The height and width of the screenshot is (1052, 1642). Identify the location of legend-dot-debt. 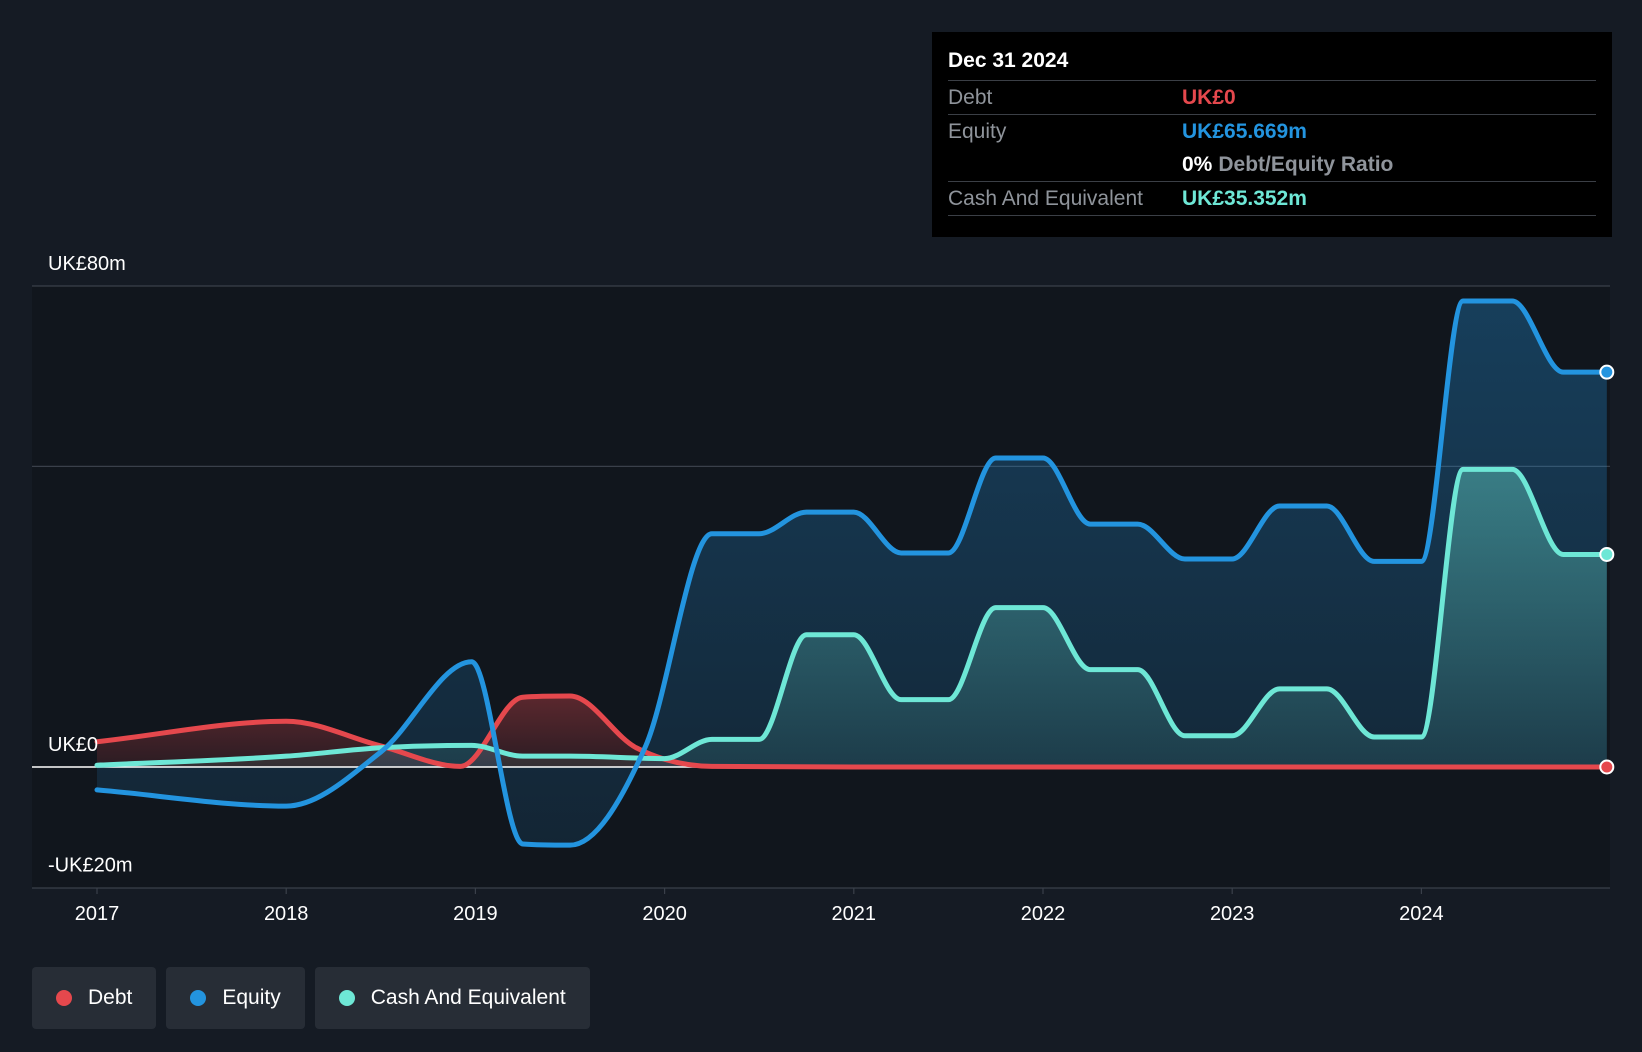
(64, 998).